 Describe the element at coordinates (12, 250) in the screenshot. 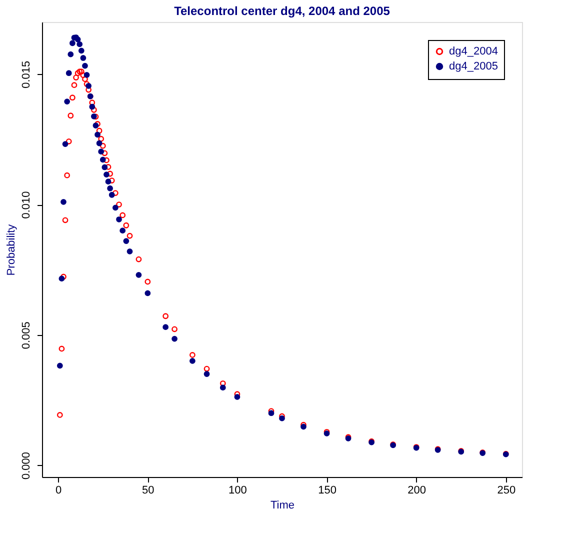

I see `y-axis-title: Probability` at that location.